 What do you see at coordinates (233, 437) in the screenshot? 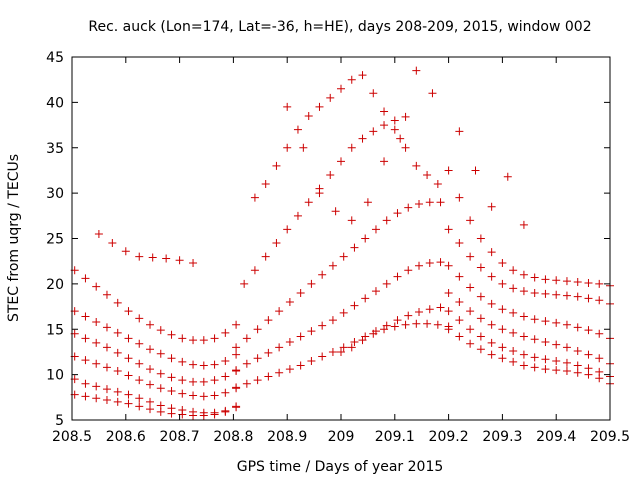
I see `x-tick-label: 208.8` at bounding box center [233, 437].